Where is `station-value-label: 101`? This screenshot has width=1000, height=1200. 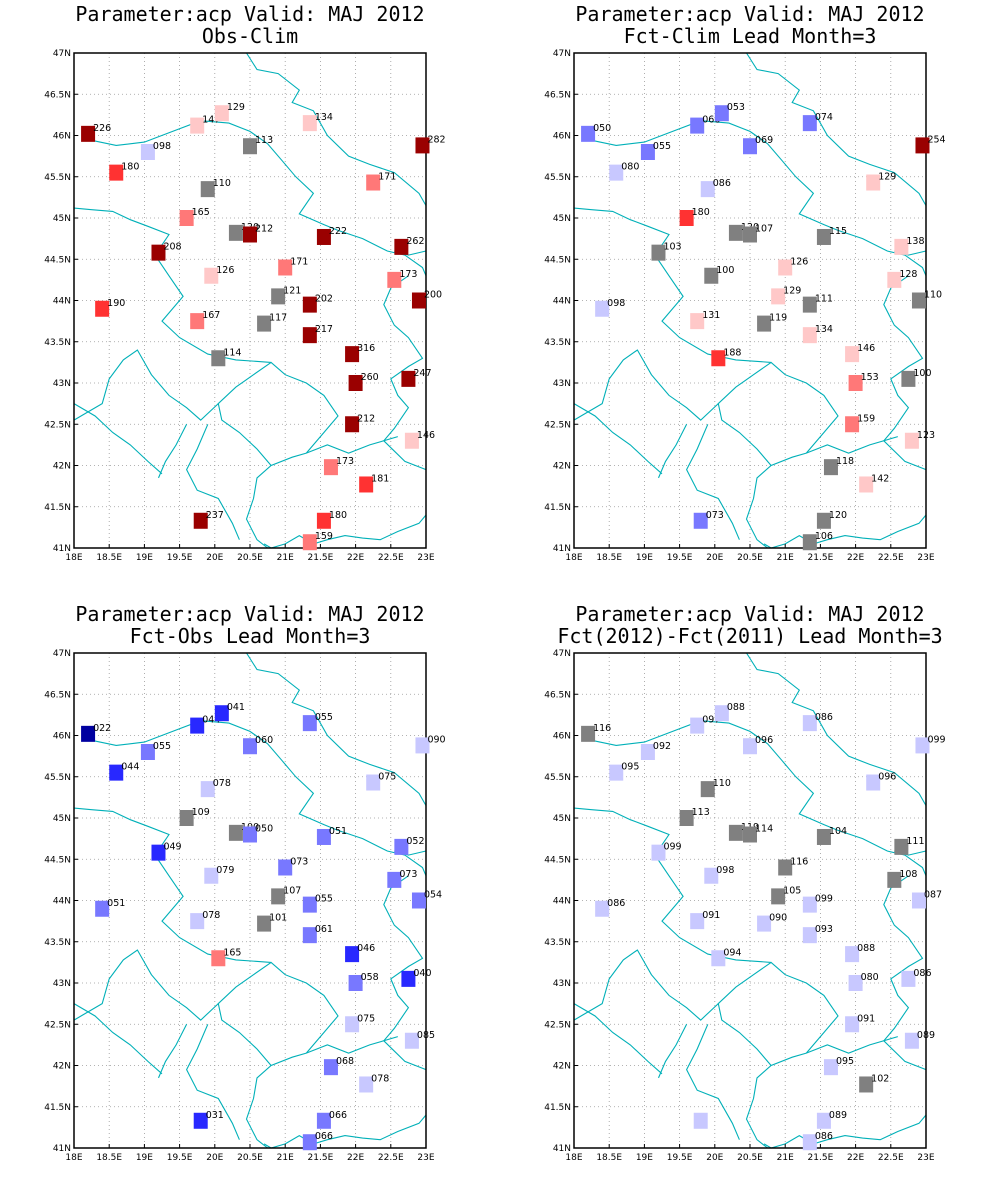 station-value-label: 101 is located at coordinates (278, 918).